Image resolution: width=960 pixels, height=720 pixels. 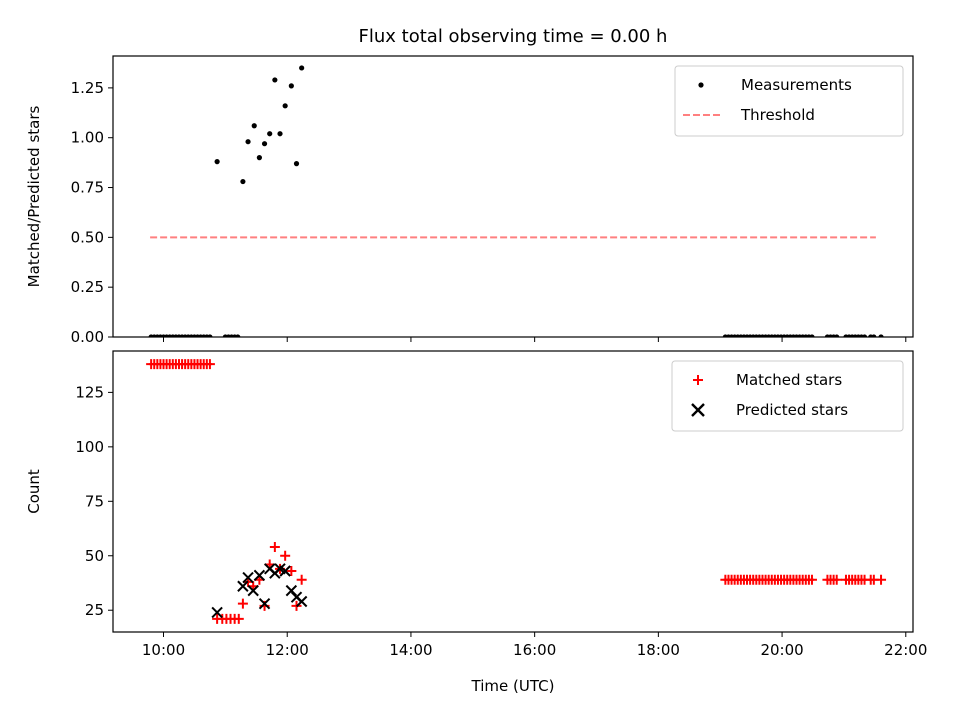 I want to click on y-tick-label: 75, so click(x=94, y=501).